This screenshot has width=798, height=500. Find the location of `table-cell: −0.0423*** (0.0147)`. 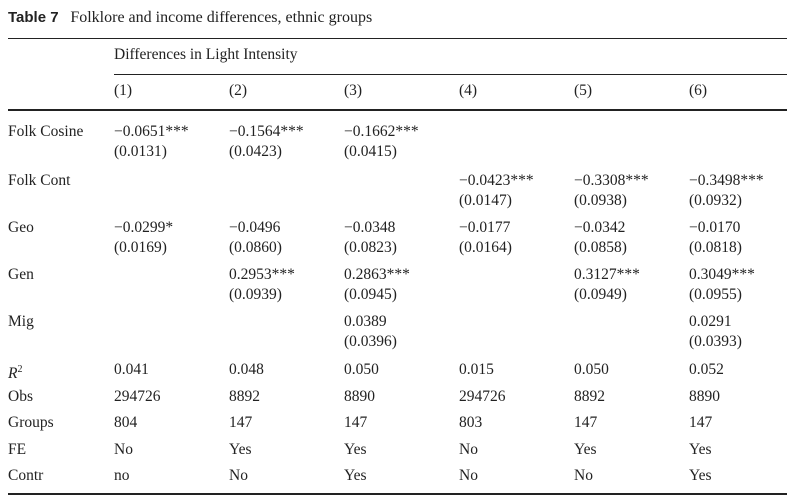

table-cell: −0.0423*** (0.0147) is located at coordinates (496, 191).